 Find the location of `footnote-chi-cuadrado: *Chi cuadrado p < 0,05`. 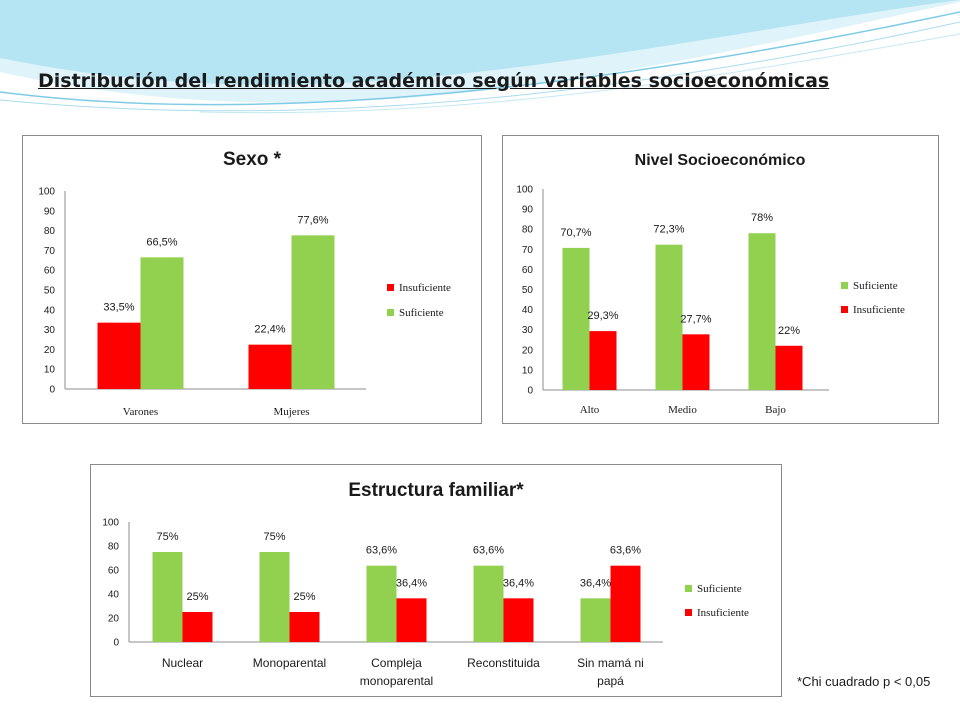

footnote-chi-cuadrado: *Chi cuadrado p < 0,05 is located at coordinates (864, 681).